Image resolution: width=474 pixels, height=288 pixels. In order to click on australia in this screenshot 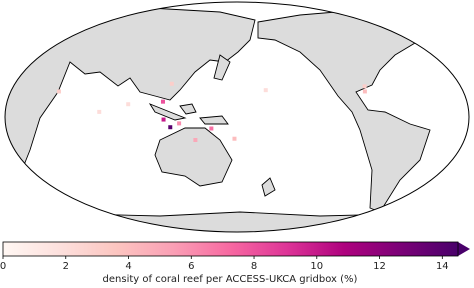, I will do `click(193, 157)`.